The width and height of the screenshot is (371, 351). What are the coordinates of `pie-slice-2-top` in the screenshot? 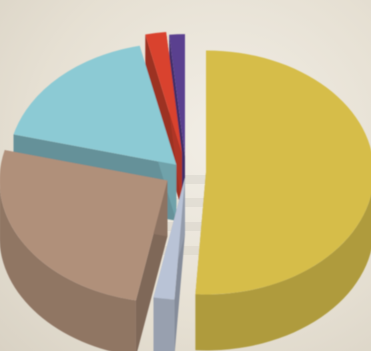 It's located at (169, 238).